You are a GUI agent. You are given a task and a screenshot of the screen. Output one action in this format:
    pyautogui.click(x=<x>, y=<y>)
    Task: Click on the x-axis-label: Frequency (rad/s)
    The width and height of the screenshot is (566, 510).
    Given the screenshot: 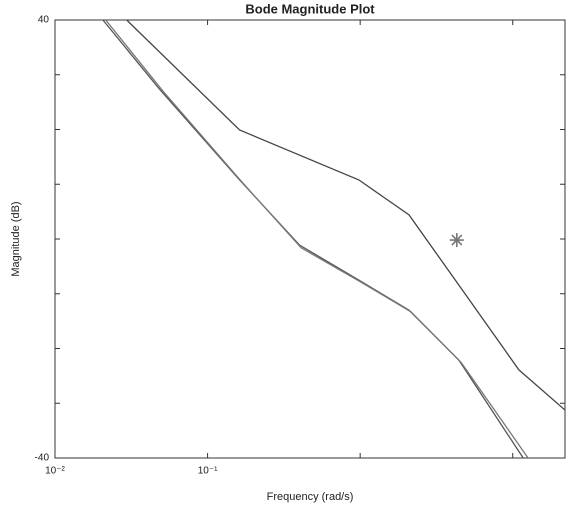 What is the action you would take?
    pyautogui.click(x=310, y=497)
    